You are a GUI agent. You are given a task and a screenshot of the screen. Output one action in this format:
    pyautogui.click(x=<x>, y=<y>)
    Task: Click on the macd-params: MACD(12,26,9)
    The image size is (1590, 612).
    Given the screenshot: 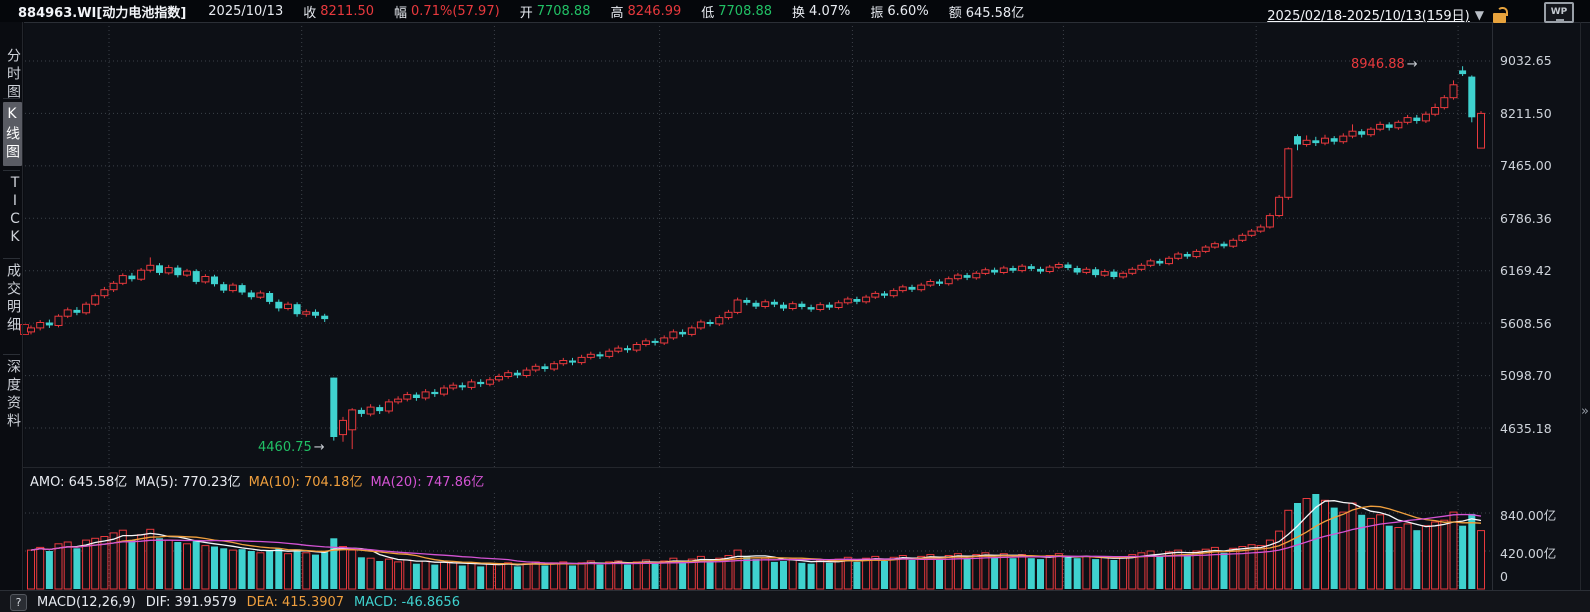 What is the action you would take?
    pyautogui.click(x=86, y=602)
    